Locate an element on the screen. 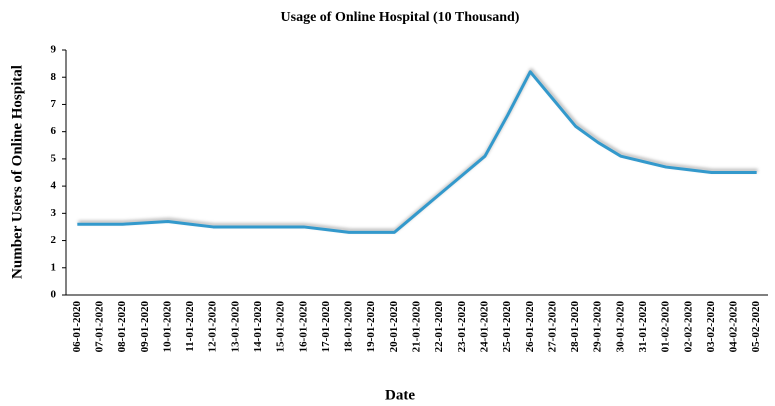 The width and height of the screenshot is (775, 406). x-tick-label: 02-02-2020 is located at coordinates (688, 327).